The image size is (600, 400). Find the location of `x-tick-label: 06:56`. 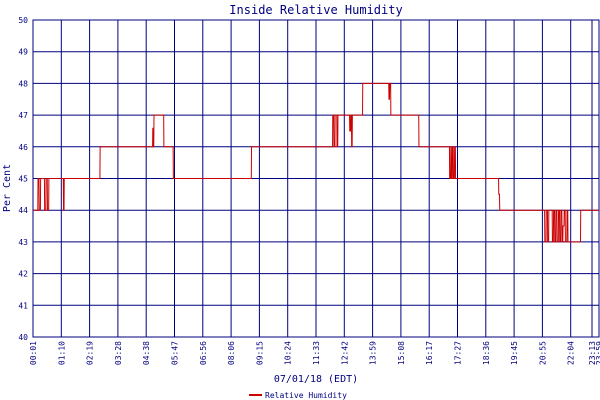

x-tick-label: 06:56 is located at coordinates (203, 353).